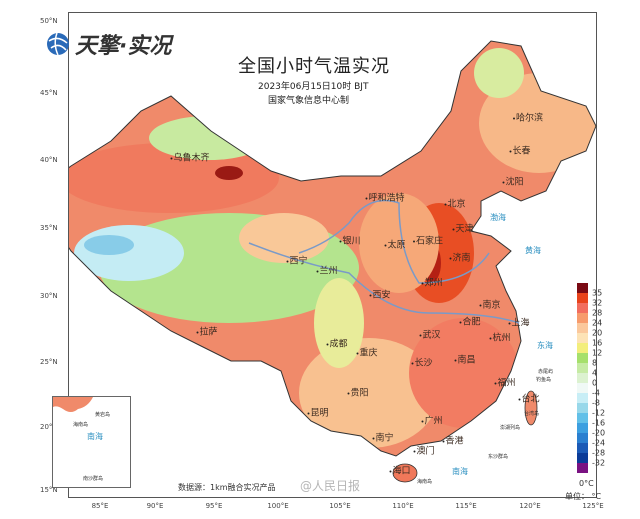 The height and width of the screenshot is (519, 640). Describe the element at coordinates (464, 359) in the screenshot. I see `city-label: 南昌` at that location.